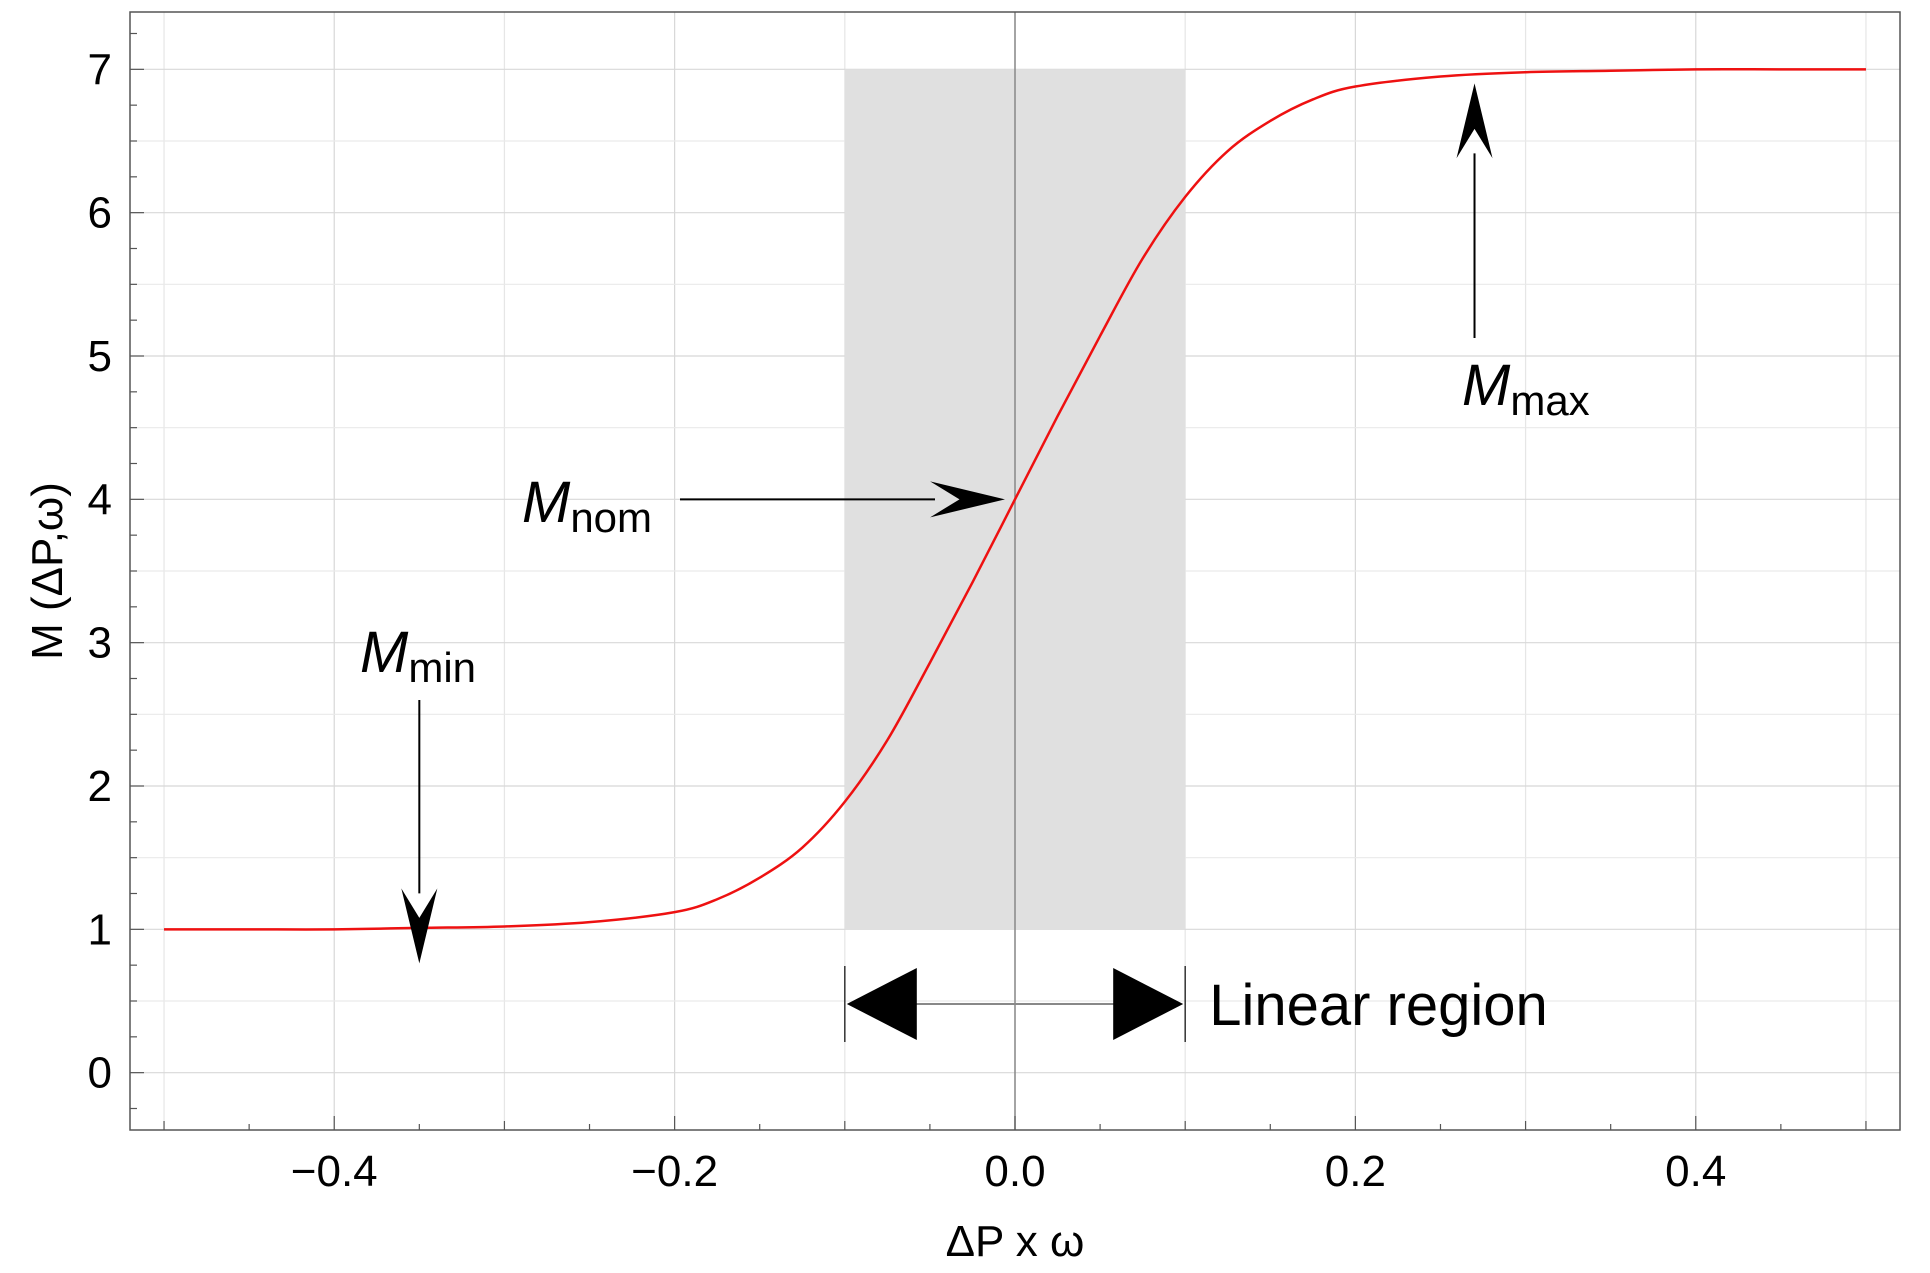 Image resolution: width=1930 pixels, height=1273 pixels. Describe the element at coordinates (419, 926) in the screenshot. I see `arrow-m-min-head` at that location.